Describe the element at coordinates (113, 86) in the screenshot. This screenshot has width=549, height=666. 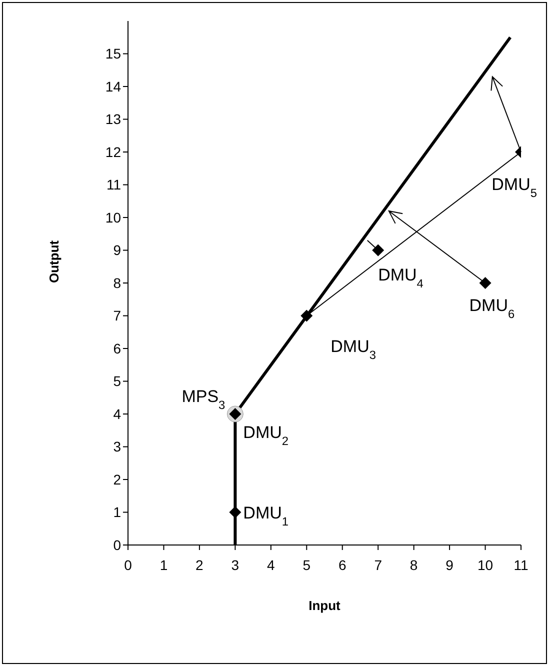
I see `y-tick-label: 14` at that location.